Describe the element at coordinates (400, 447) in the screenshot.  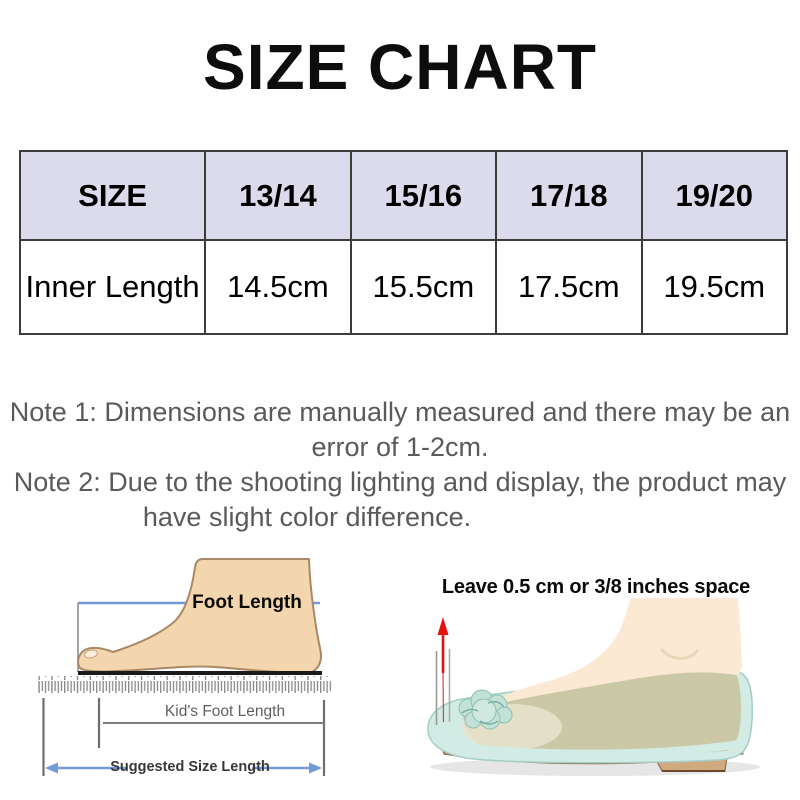
I see `note-1-line-2: error of 1-2cm.` at that location.